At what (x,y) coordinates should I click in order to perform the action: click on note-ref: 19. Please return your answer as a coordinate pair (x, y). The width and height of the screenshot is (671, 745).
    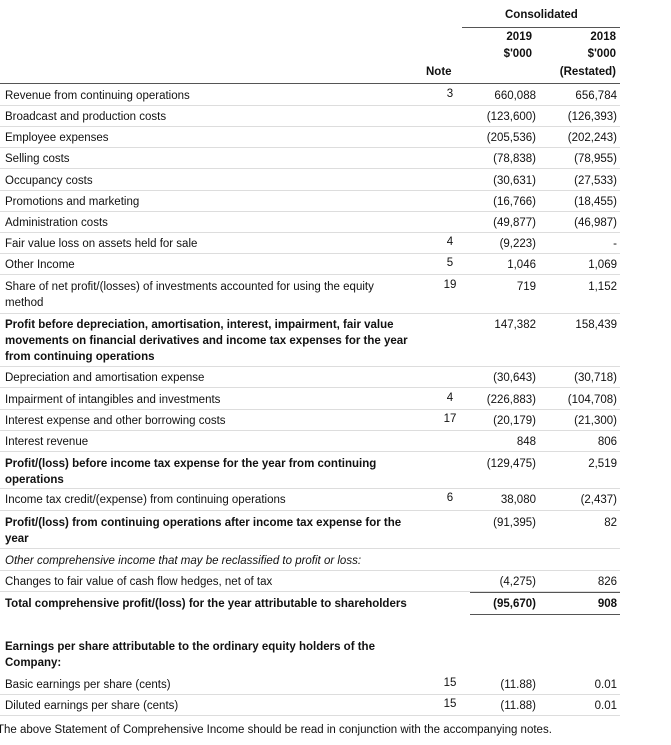
    Looking at the image, I should click on (450, 285).